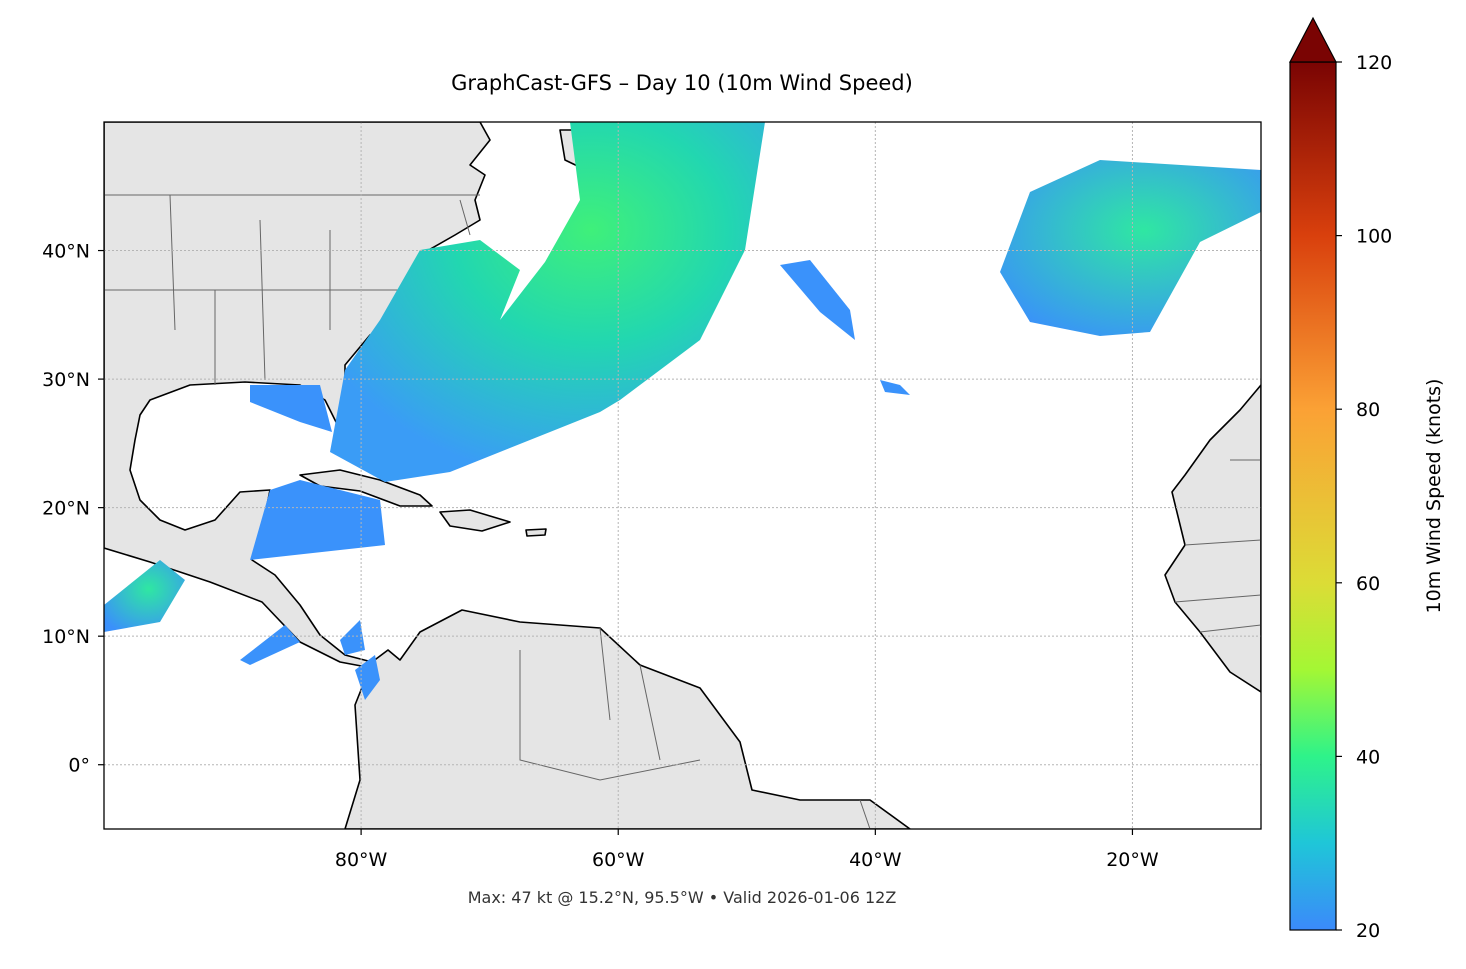 The image size is (1466, 969). What do you see at coordinates (1368, 584) in the screenshot?
I see `colorbar-tick-label: 60` at bounding box center [1368, 584].